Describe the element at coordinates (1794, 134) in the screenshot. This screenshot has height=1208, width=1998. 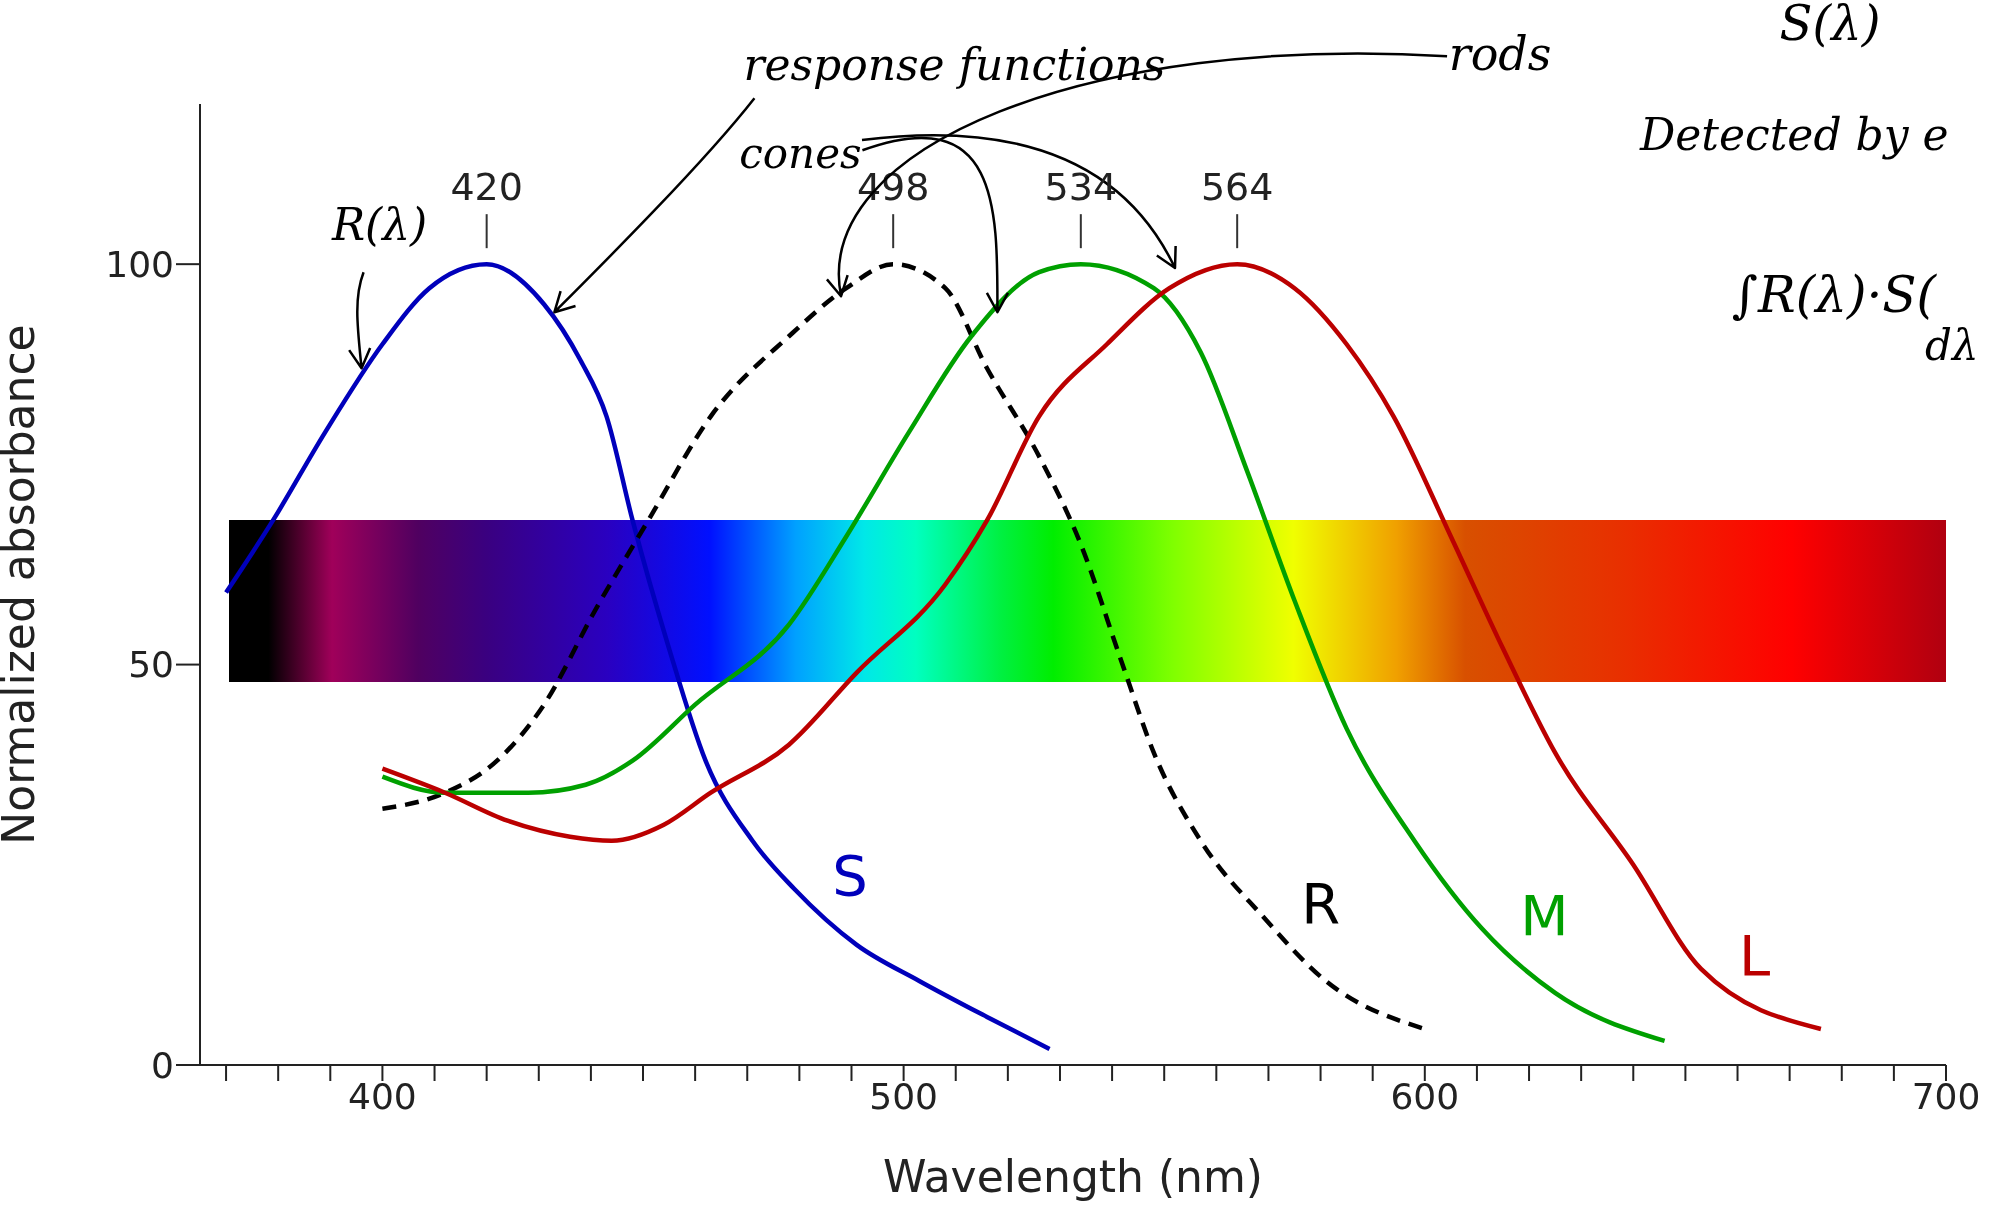
I see `annotation: Detected by e` at that location.